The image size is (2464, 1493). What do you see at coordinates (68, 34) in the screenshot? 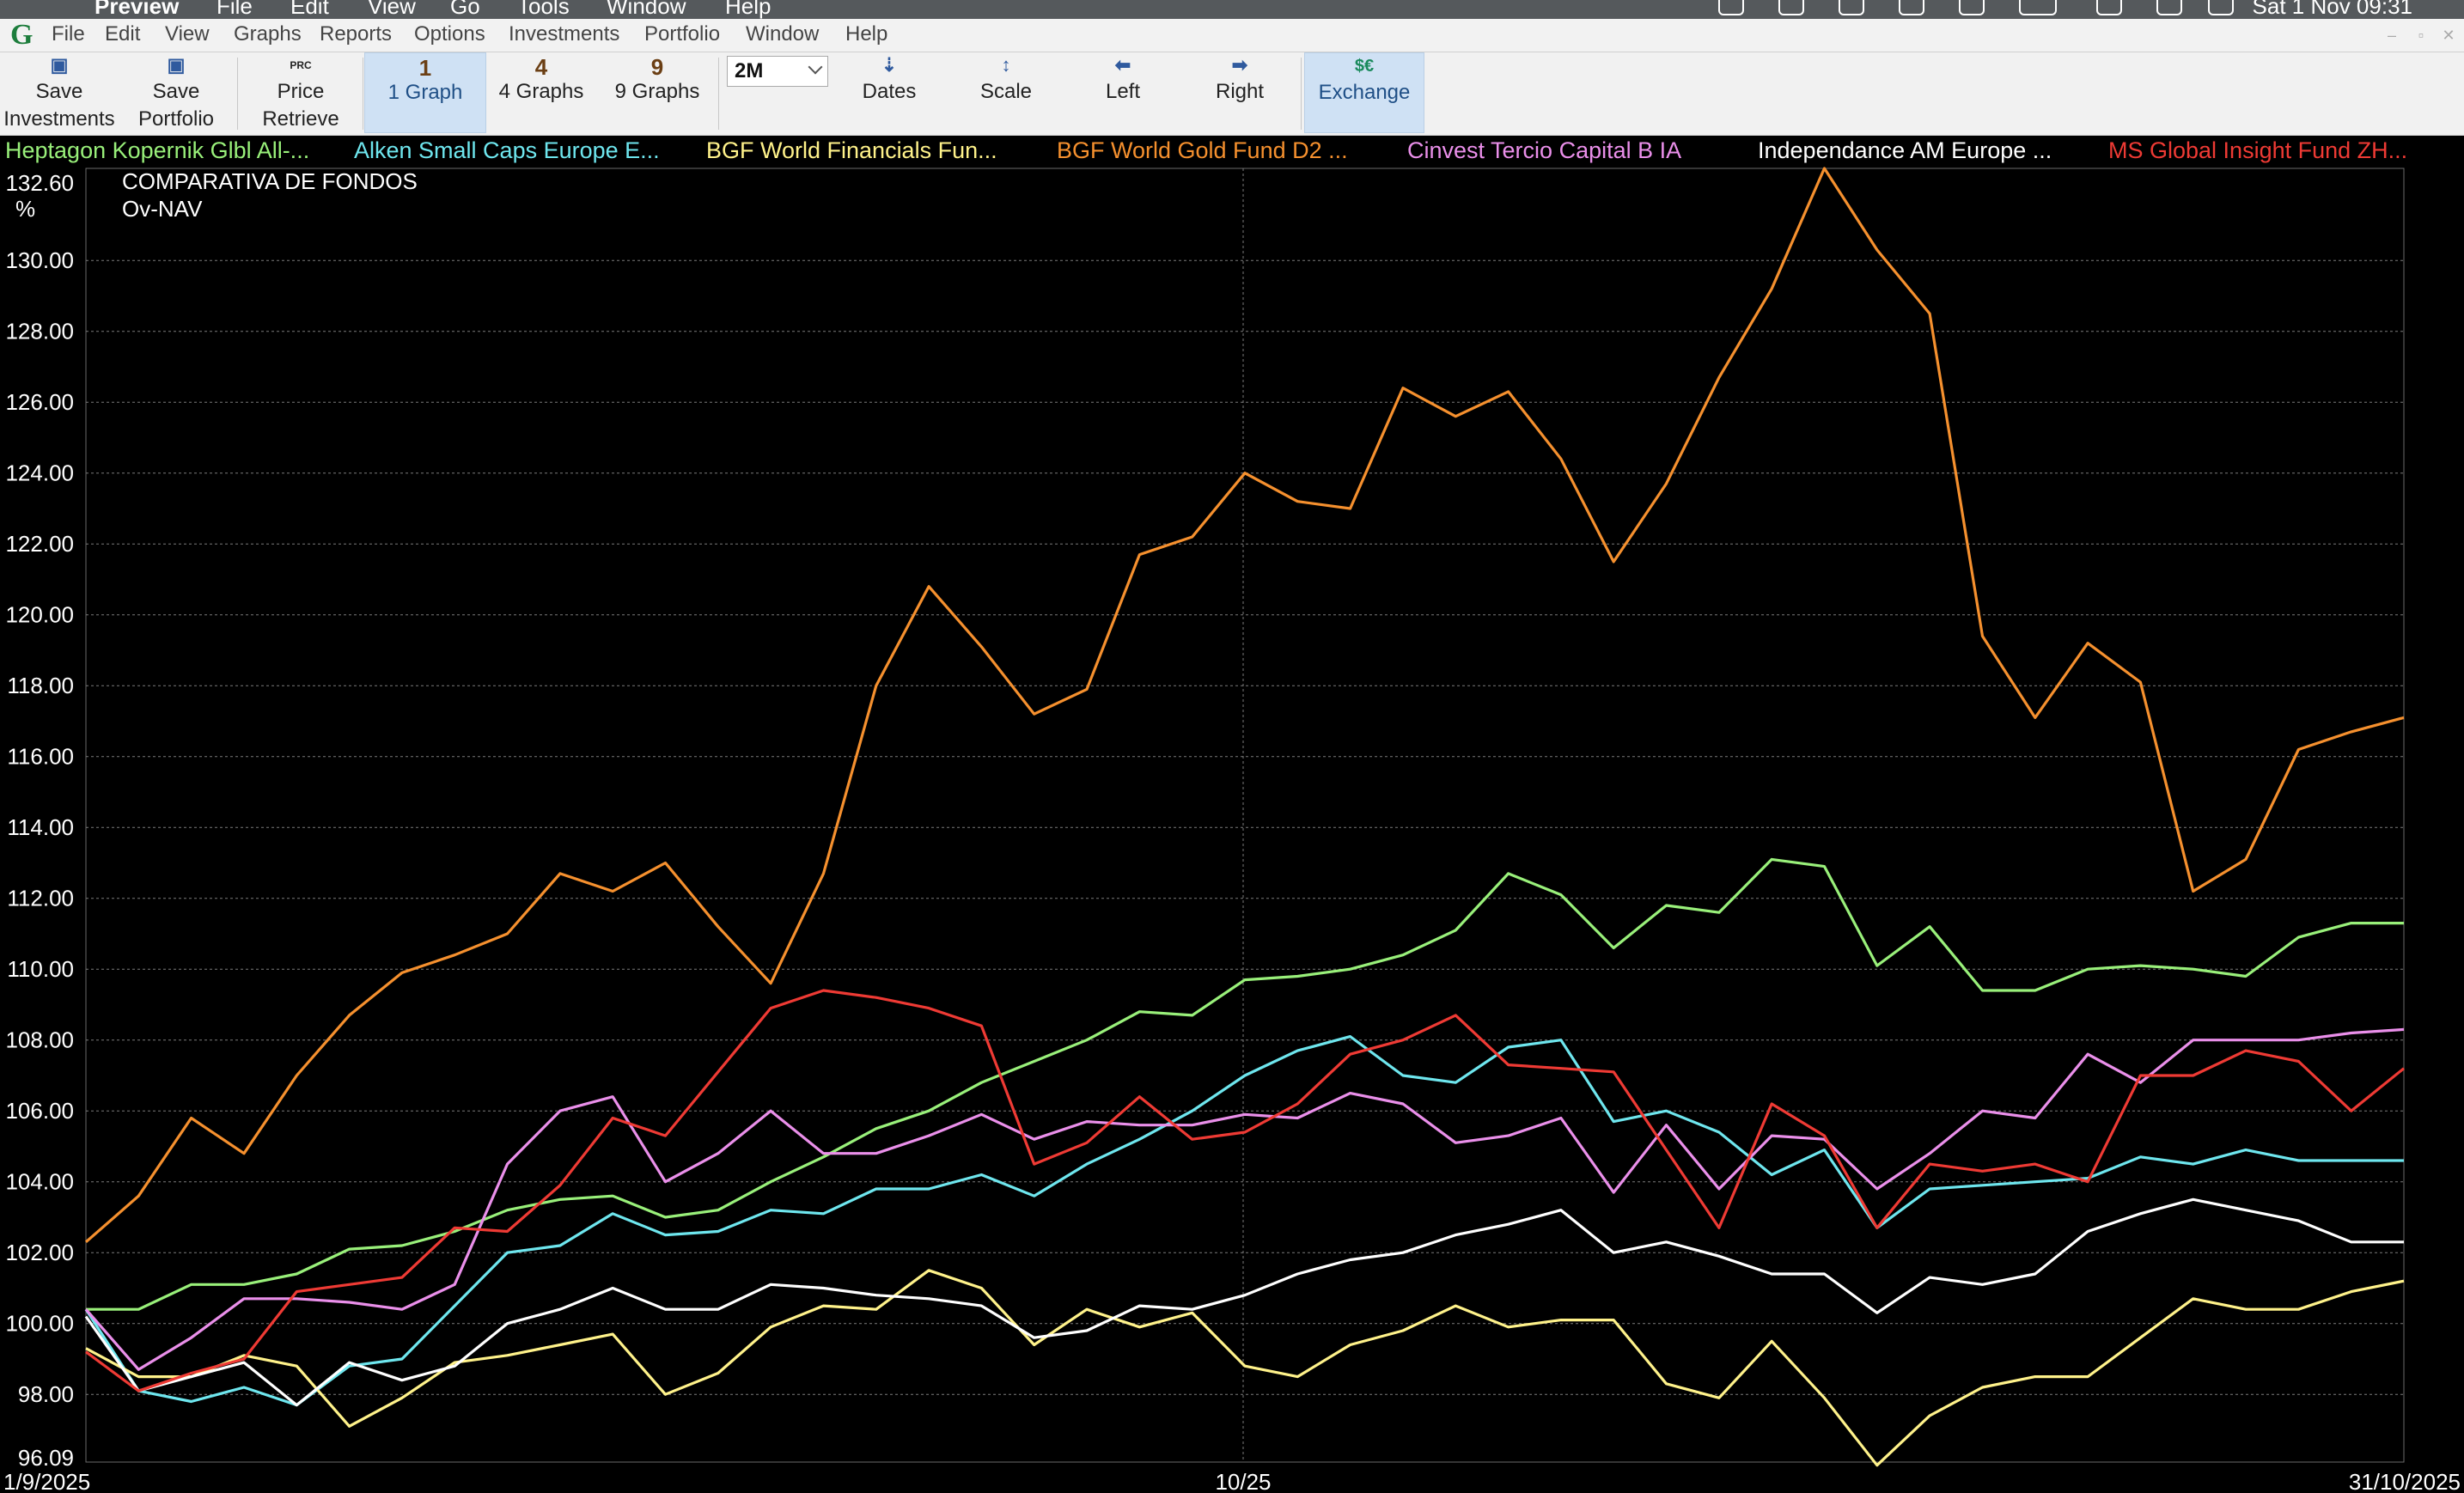
I see `menu-file: File` at bounding box center [68, 34].